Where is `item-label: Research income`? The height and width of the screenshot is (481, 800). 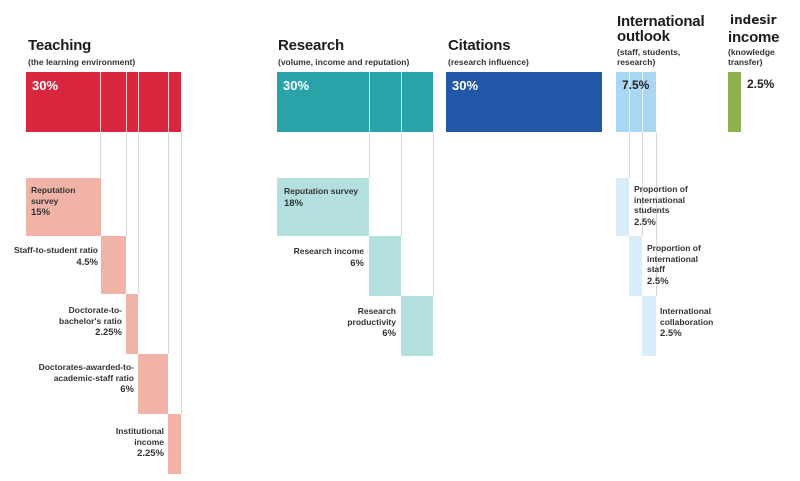 item-label: Research income is located at coordinates (328, 251).